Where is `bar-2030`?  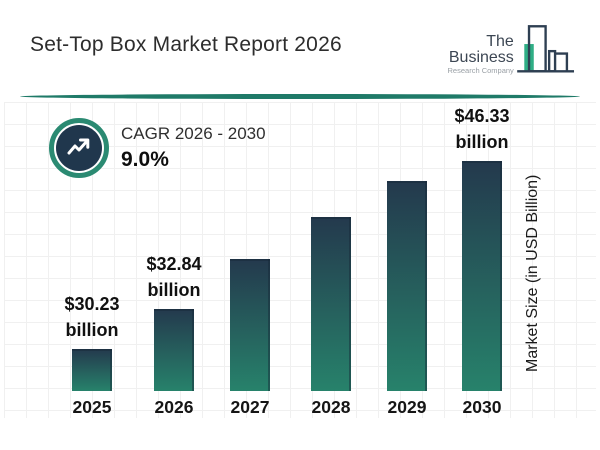
bar-2030 is located at coordinates (482, 276).